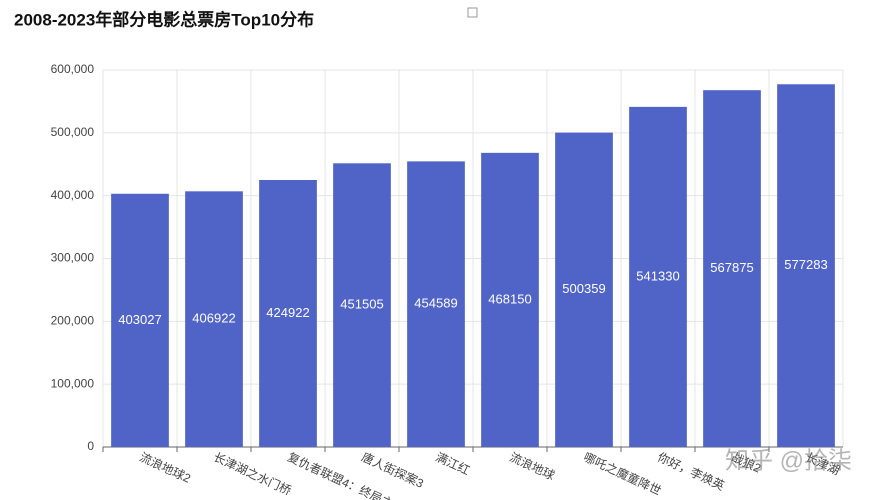  I want to click on watermark: 知乎 @拾柒, so click(788, 460).